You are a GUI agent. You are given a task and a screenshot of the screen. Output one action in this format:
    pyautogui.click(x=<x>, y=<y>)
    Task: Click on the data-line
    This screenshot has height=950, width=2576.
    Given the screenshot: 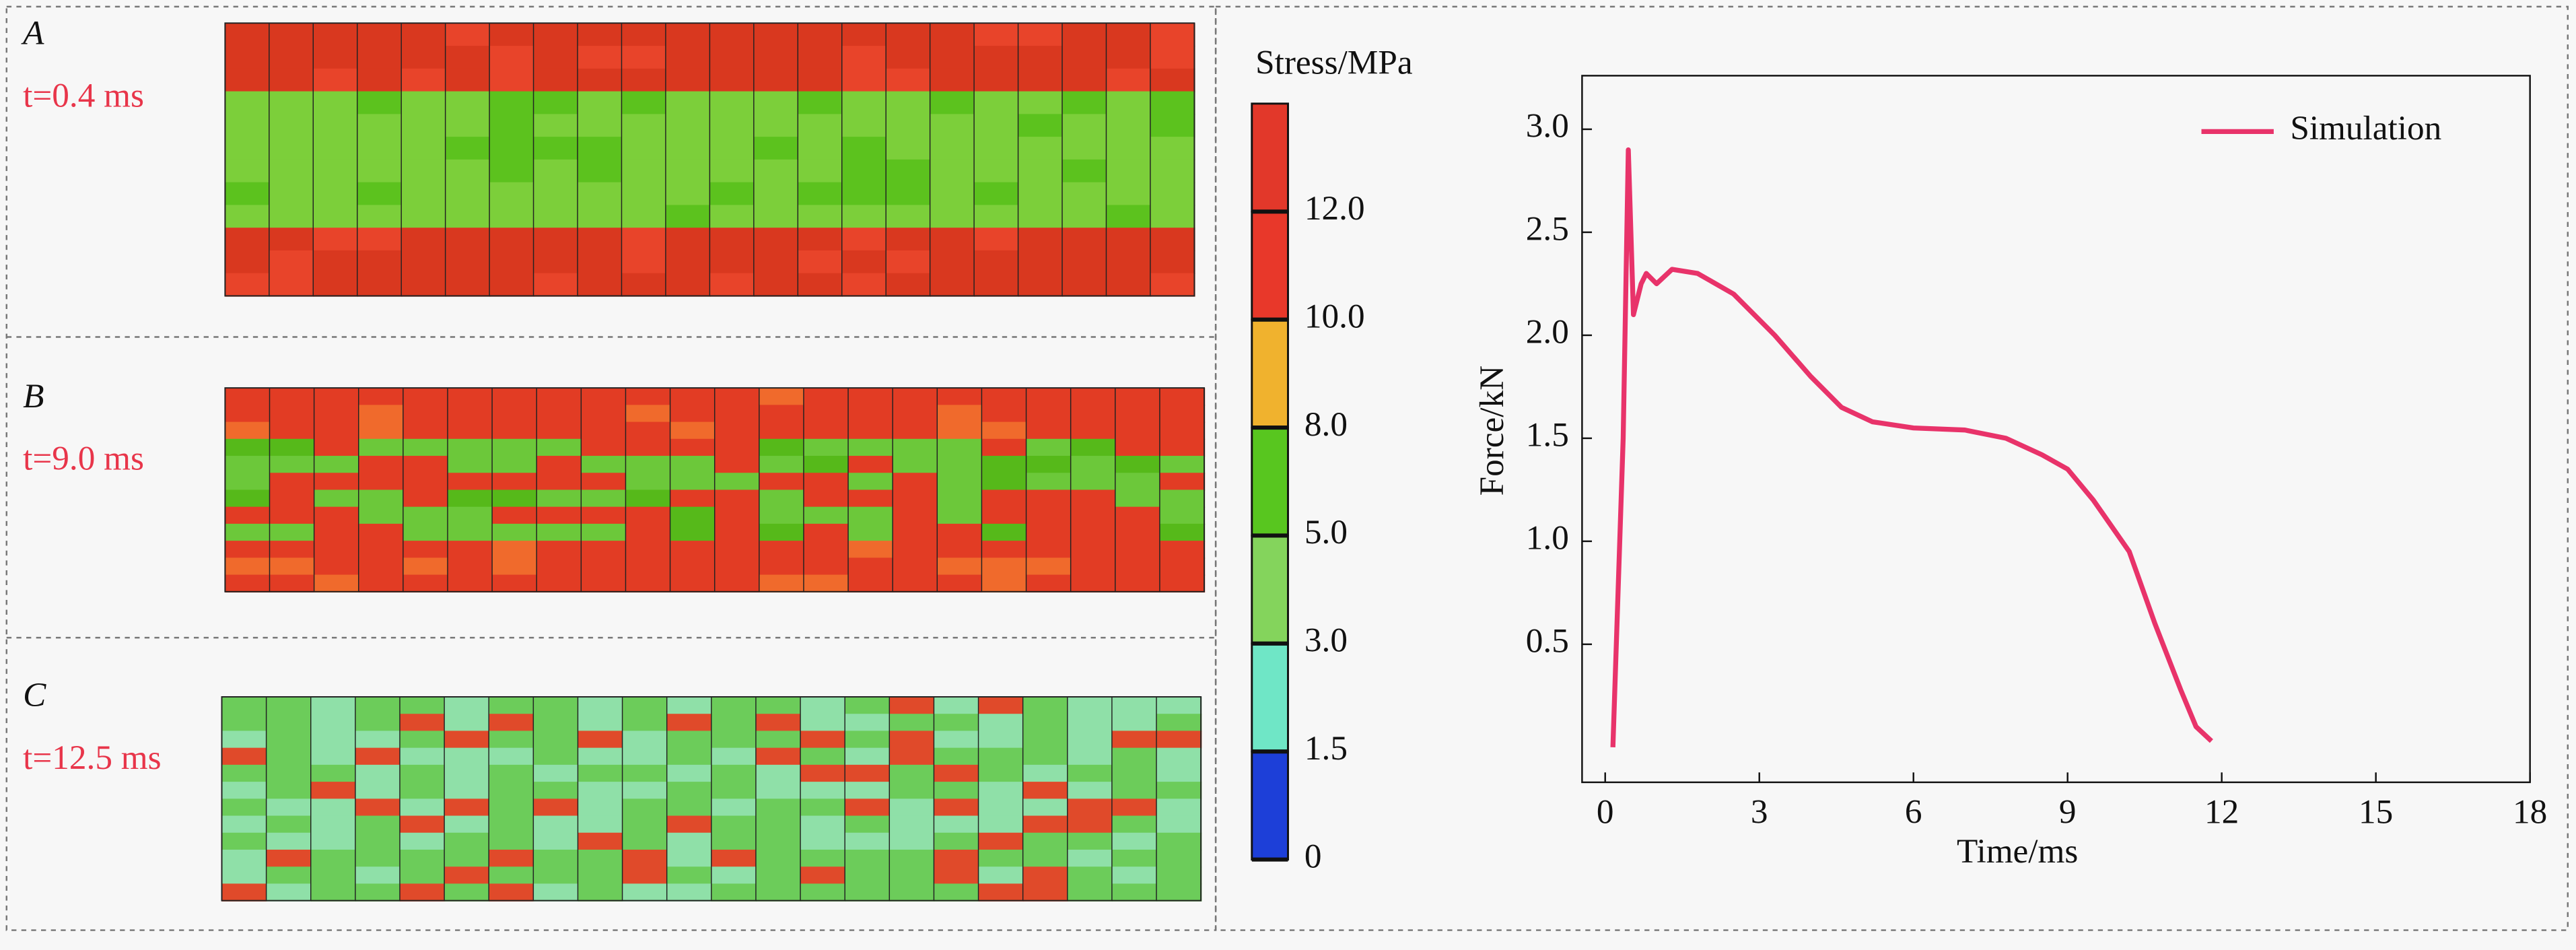 What is the action you would take?
    pyautogui.click(x=1911, y=447)
    